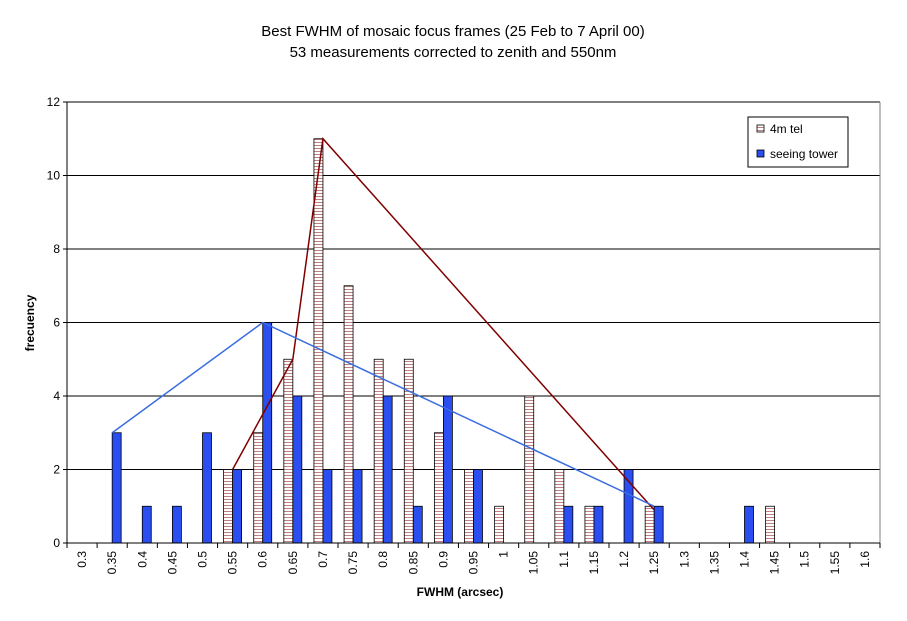  What do you see at coordinates (745, 559) in the screenshot?
I see `x-tick-label: 1.4` at bounding box center [745, 559].